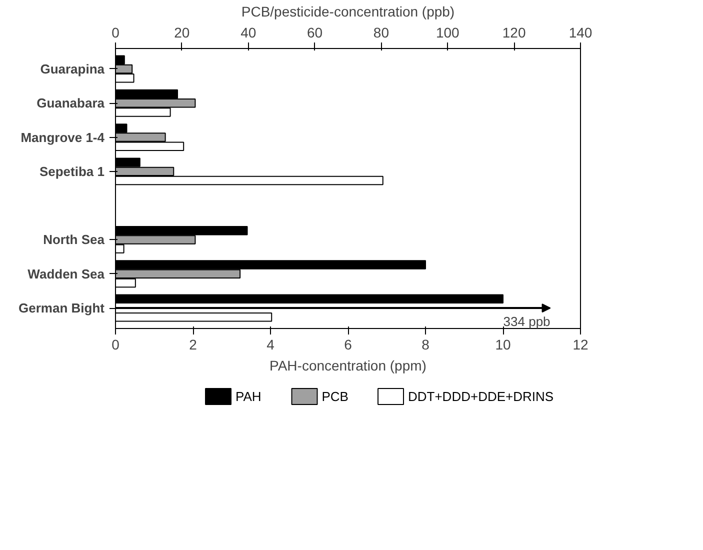 The width and height of the screenshot is (703, 550). What do you see at coordinates (116, 32) in the screenshot?
I see `x2-tick-label: 0` at bounding box center [116, 32].